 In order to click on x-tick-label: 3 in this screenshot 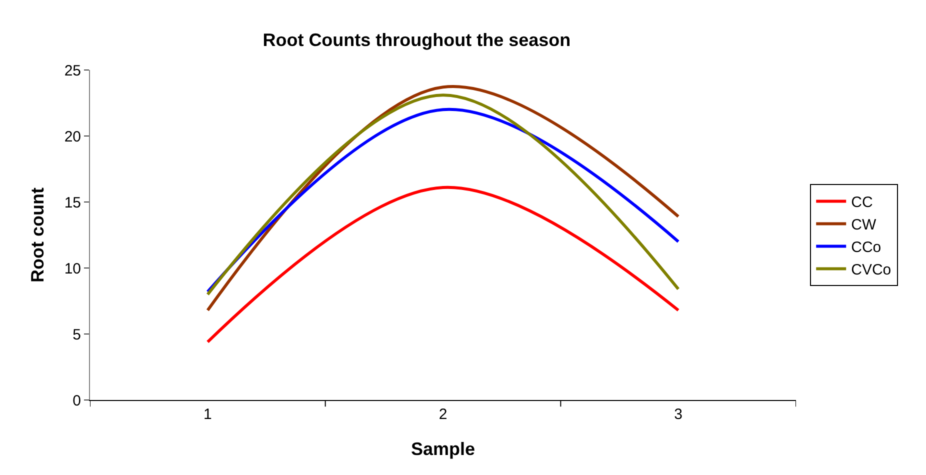, I will do `click(678, 414)`.